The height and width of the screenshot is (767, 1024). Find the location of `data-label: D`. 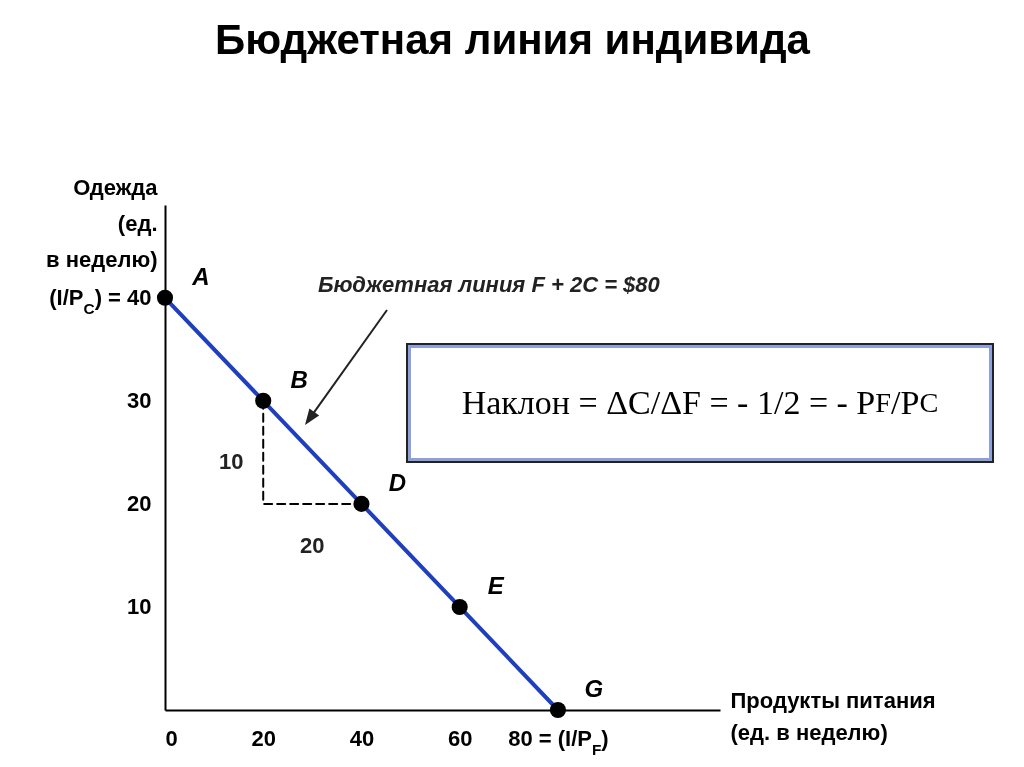

data-label: D is located at coordinates (397, 482).